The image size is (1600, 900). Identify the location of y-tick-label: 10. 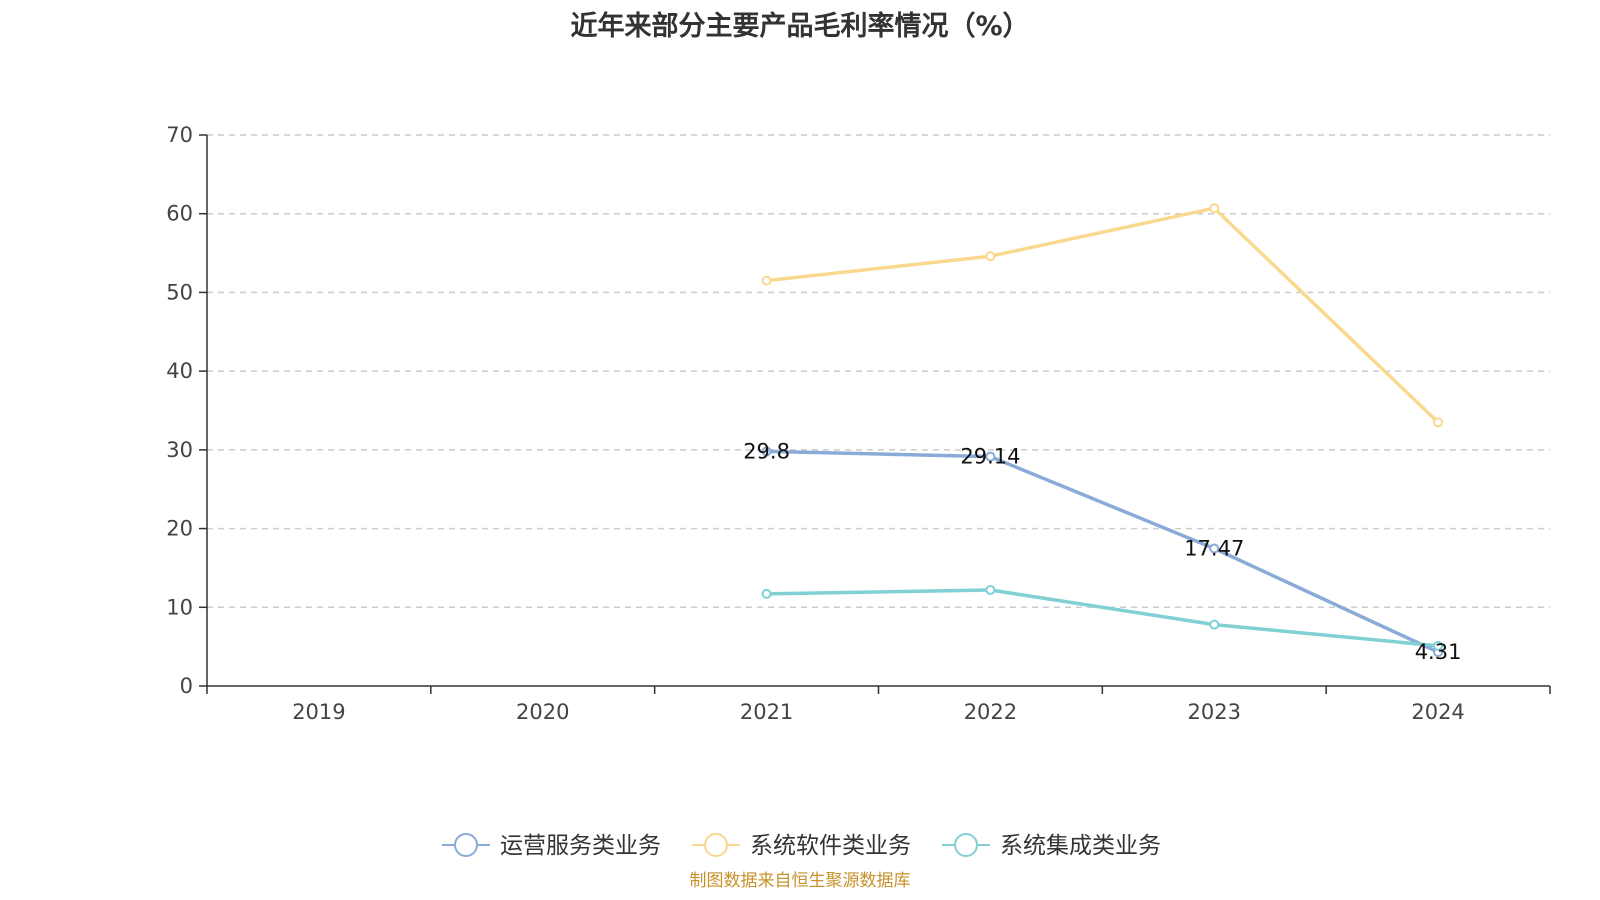
(179, 607).